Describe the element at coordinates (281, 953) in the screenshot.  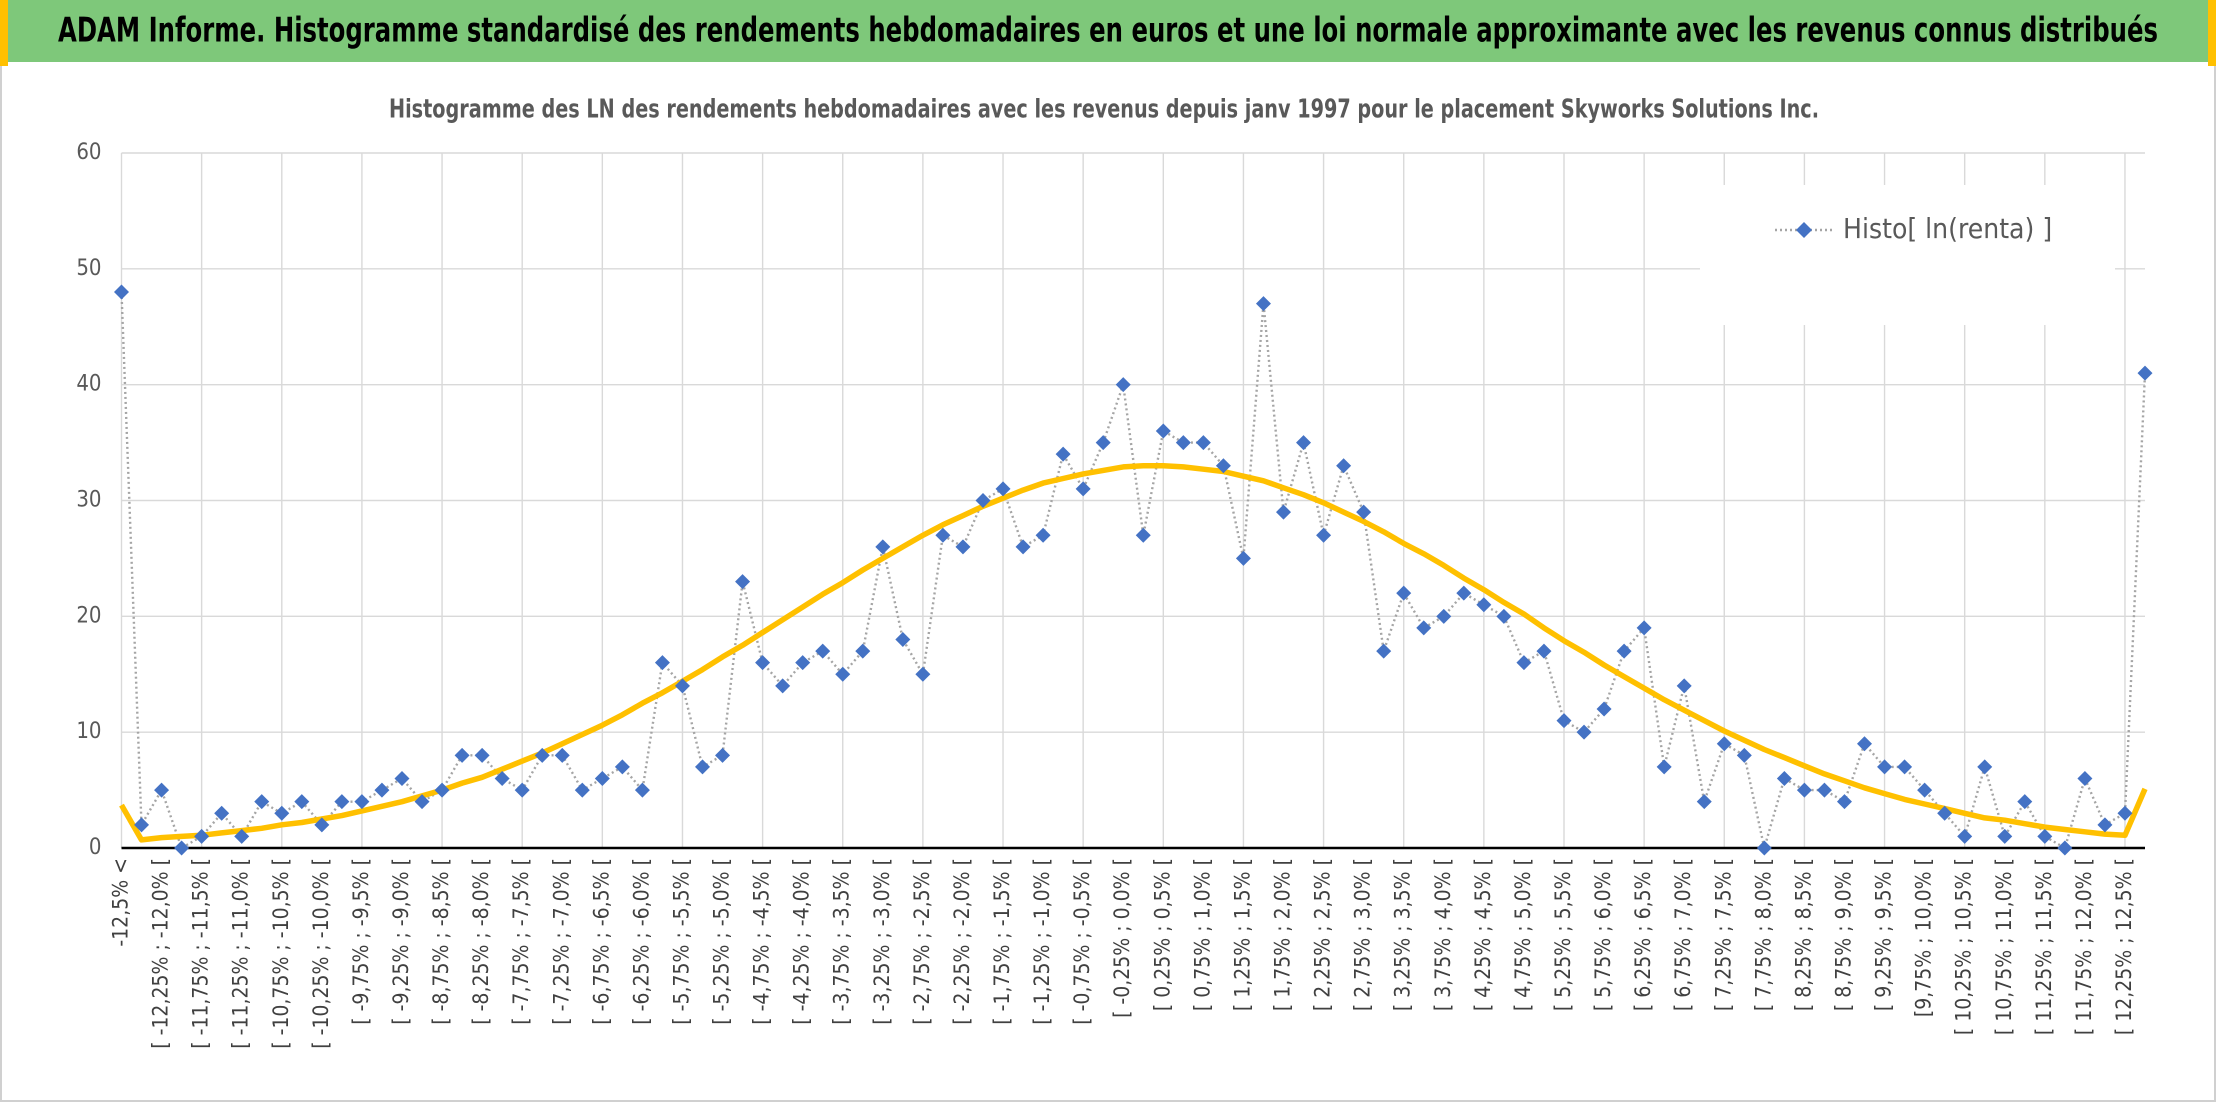
I see `x-tick-label: [ -10,75% ; -10,5% [` at that location.